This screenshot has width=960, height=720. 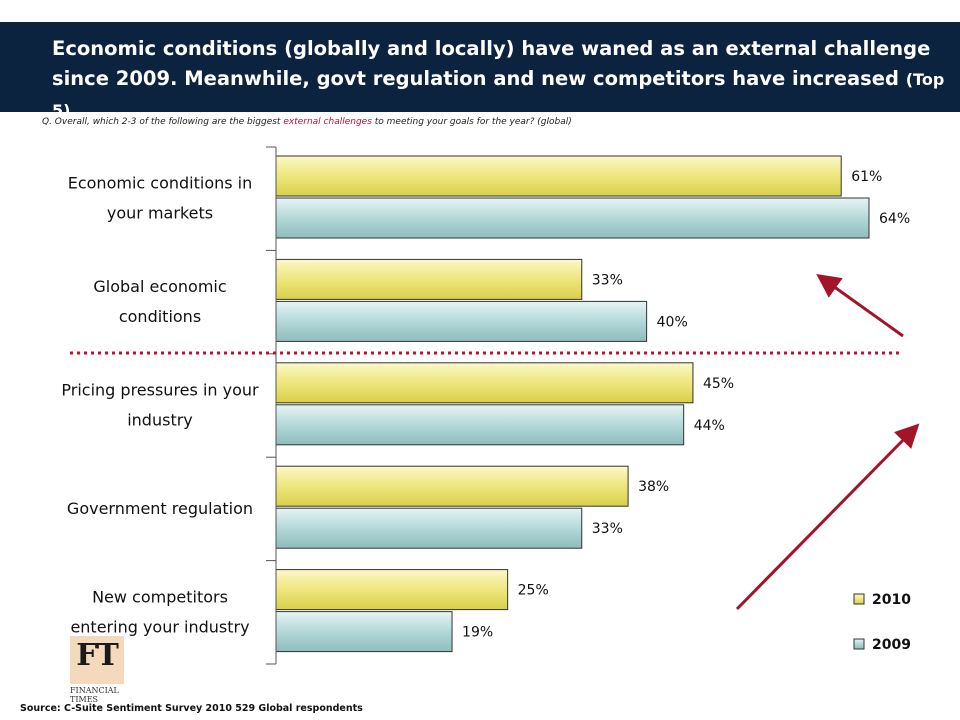 I want to click on ft-logo-caption: FINANCIAL TIMES, so click(x=100, y=695).